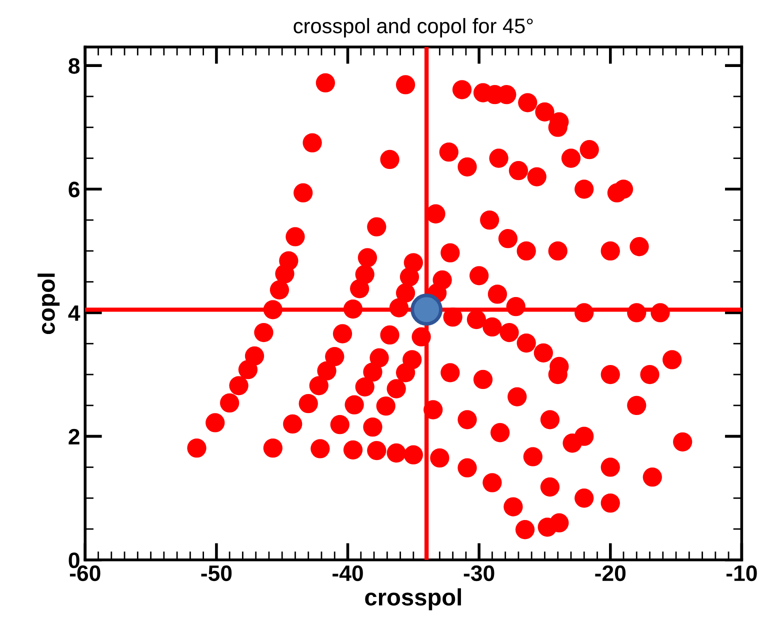 Image resolution: width=767 pixels, height=627 pixels. I want to click on y-tick-label: 4, so click(74, 313).